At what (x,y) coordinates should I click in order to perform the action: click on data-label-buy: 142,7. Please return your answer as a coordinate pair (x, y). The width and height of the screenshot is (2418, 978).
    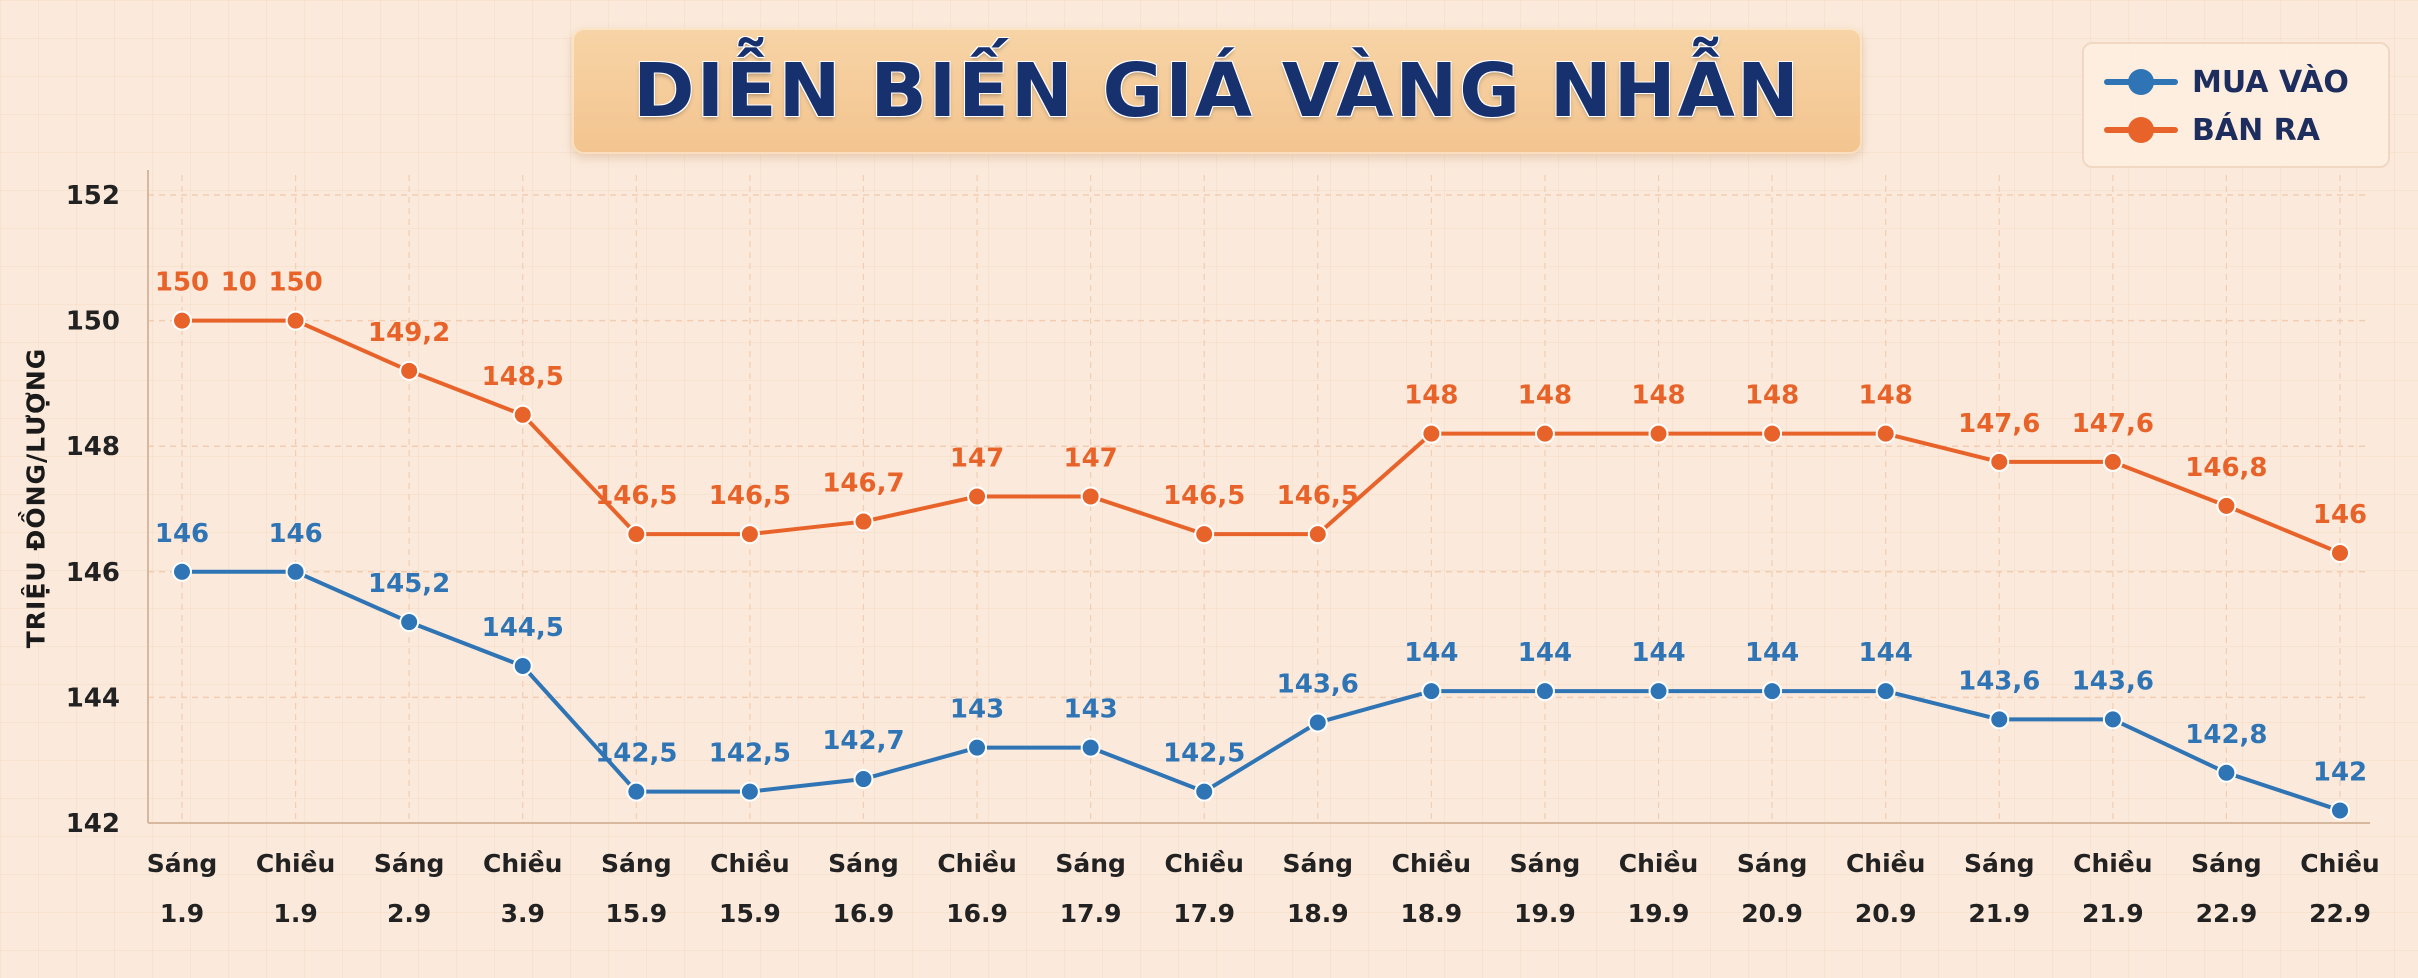
    Looking at the image, I should click on (863, 741).